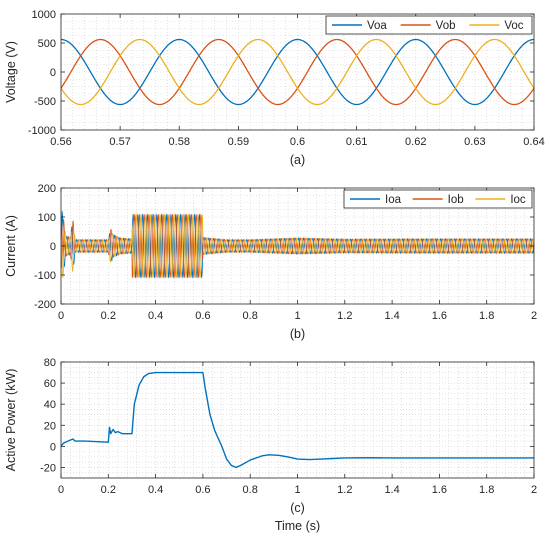 The width and height of the screenshot is (550, 542). What do you see at coordinates (518, 200) in the screenshot?
I see `legend-entry: Ioc` at bounding box center [518, 200].